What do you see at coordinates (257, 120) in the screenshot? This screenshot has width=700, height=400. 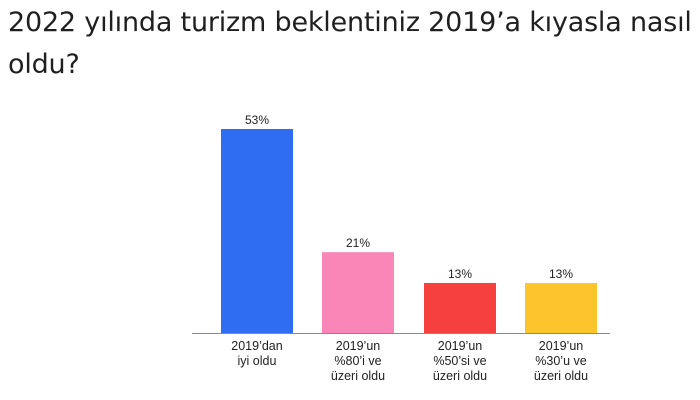 I see `value-label-0: 53%` at bounding box center [257, 120].